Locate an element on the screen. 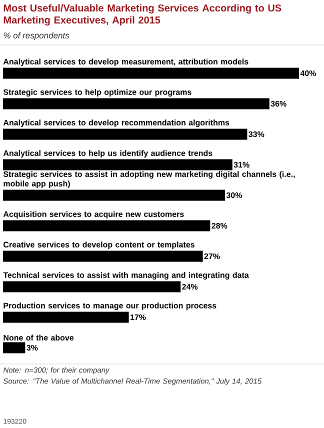  data-label: 33% is located at coordinates (256, 134).